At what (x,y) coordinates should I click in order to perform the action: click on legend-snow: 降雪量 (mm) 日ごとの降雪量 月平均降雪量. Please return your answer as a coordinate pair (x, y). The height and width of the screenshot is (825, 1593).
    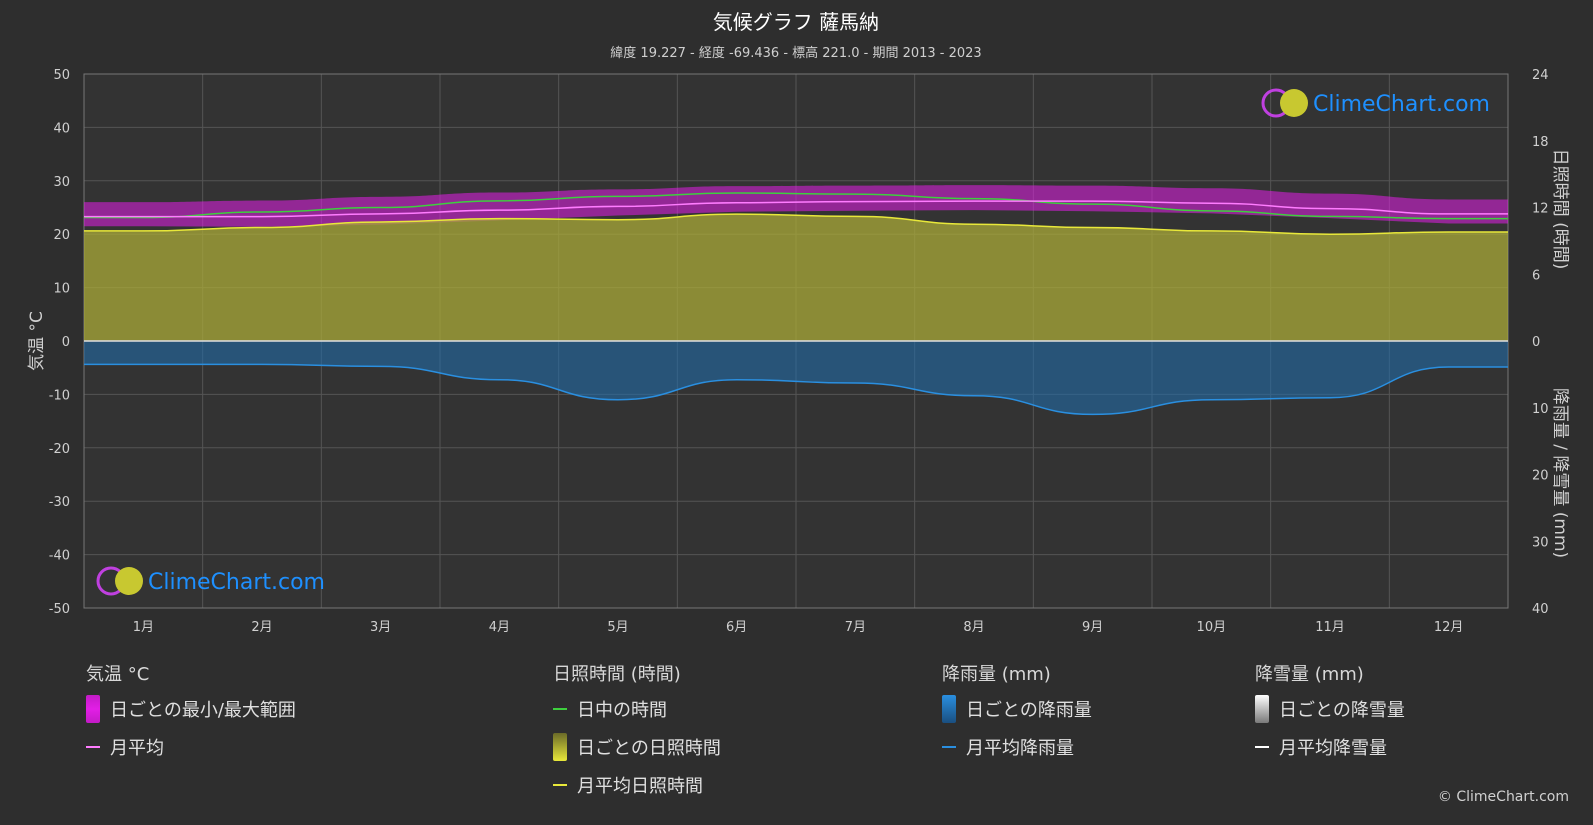
    Looking at the image, I should click on (1330, 713).